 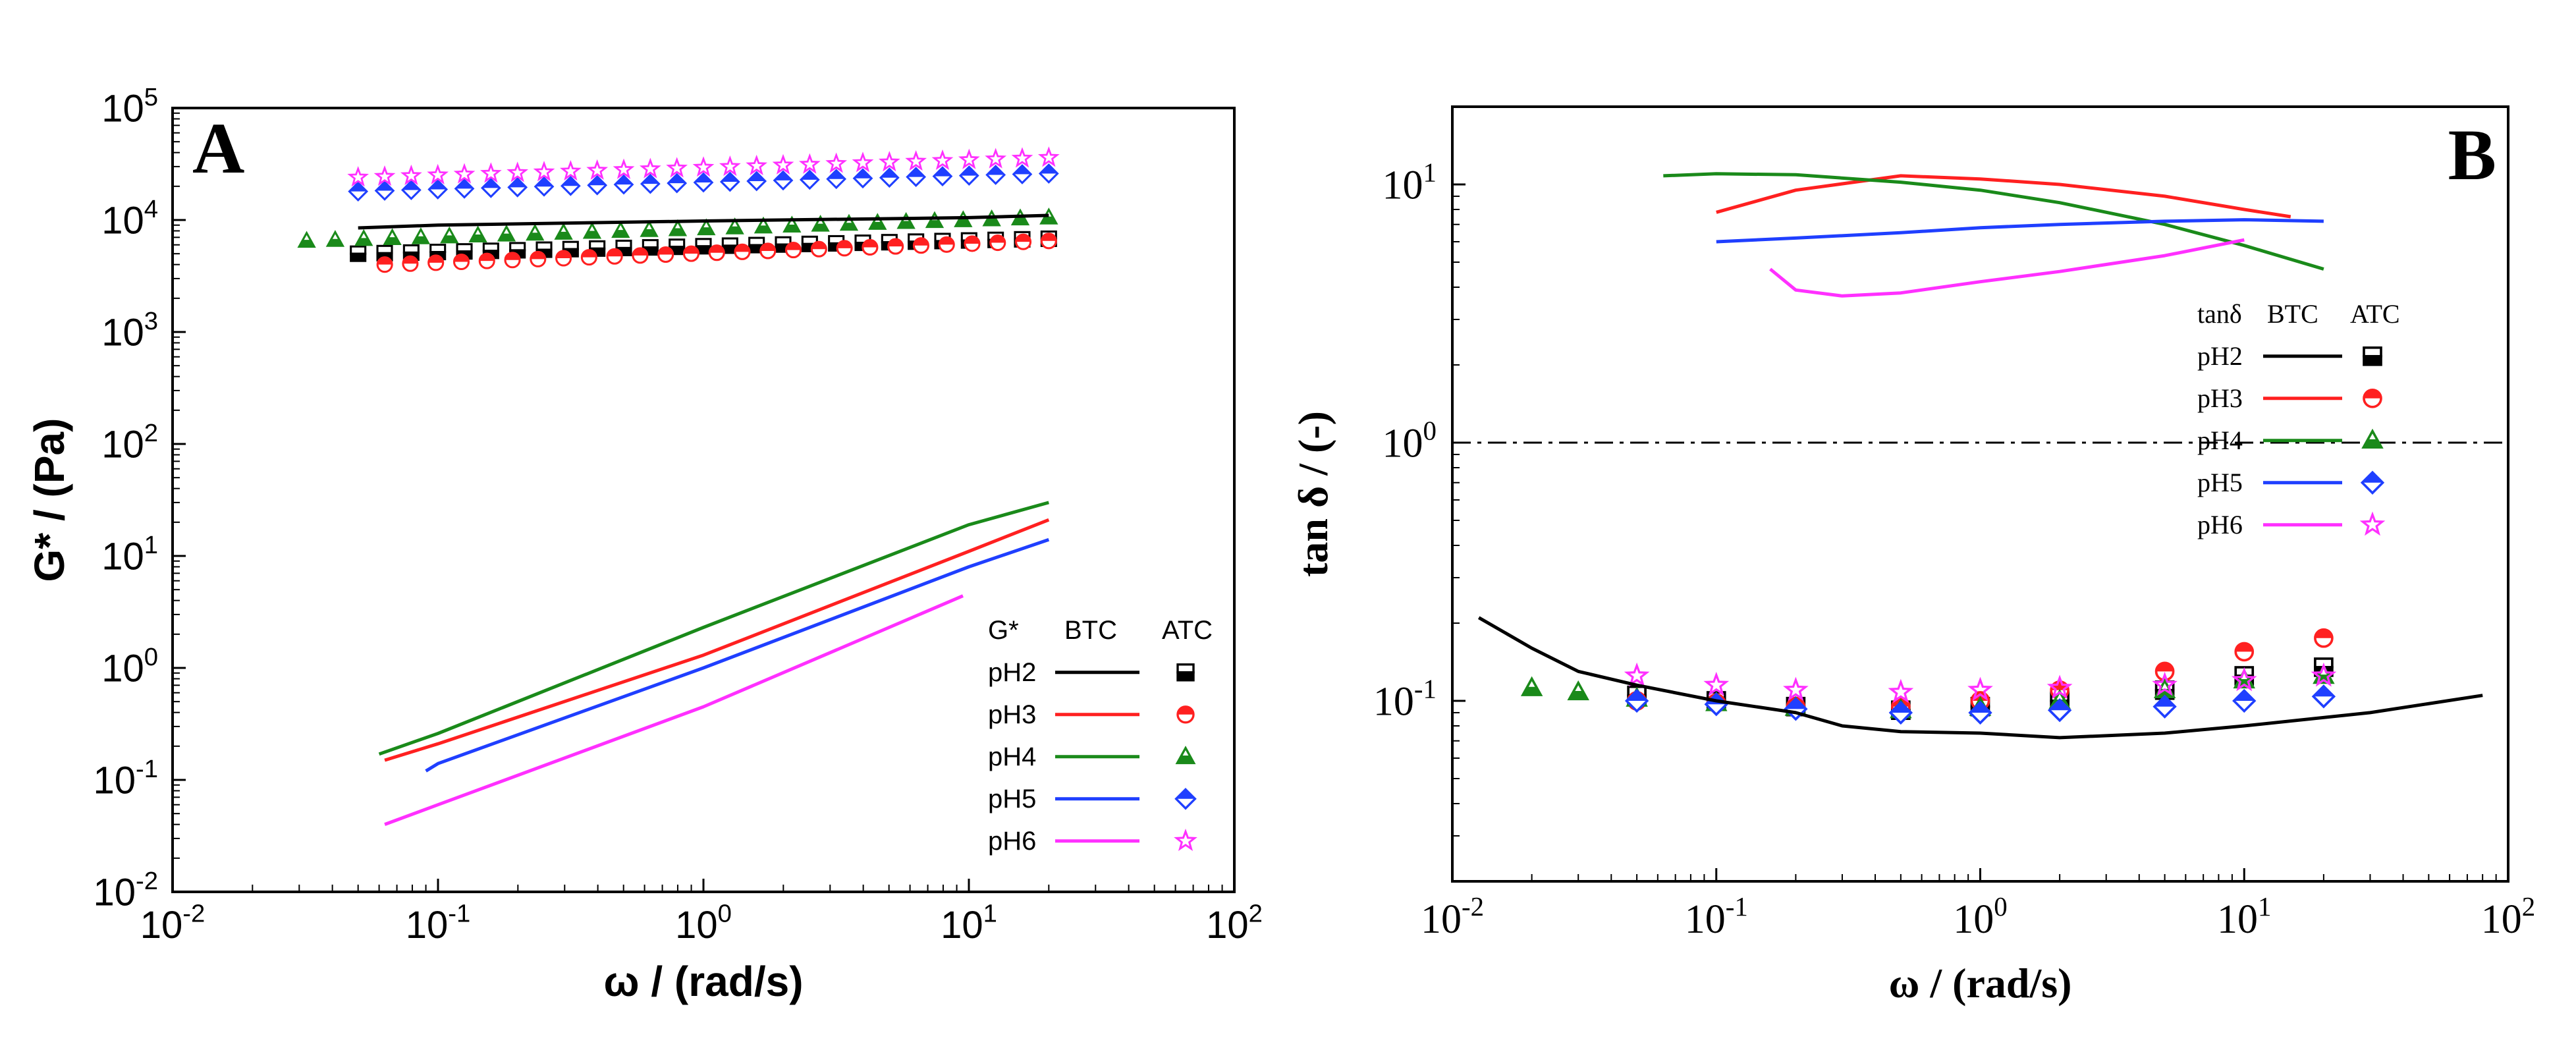 What do you see at coordinates (2244, 917) in the screenshot?
I see `x-tick-label: 10¹` at bounding box center [2244, 917].